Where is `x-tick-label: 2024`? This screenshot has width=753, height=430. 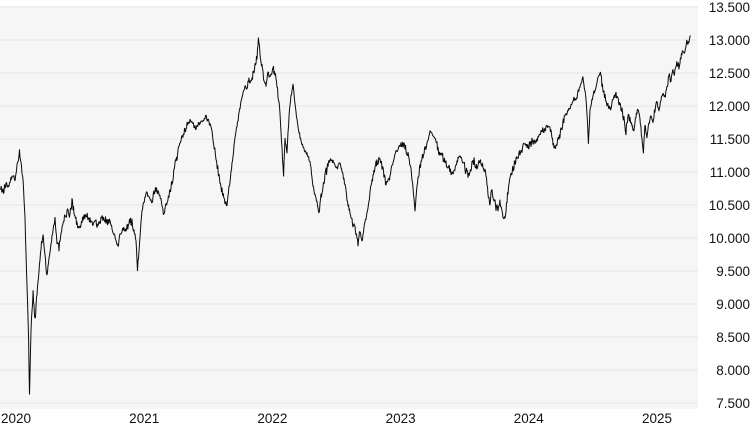
x-tick-label: 2024 is located at coordinates (528, 418).